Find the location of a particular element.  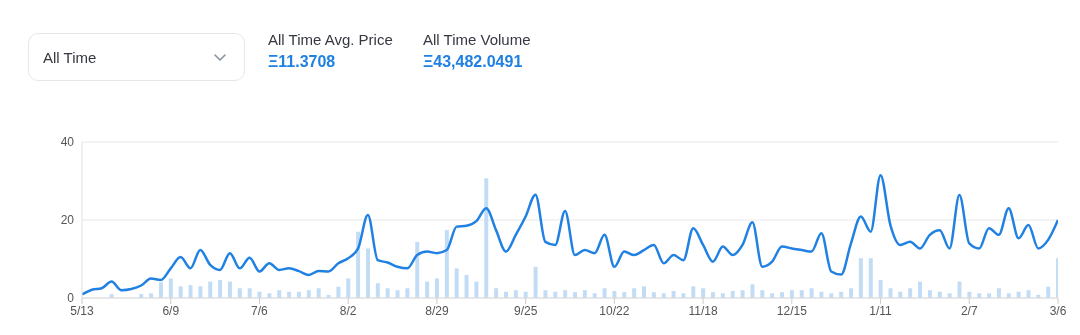

y-tick-label: 40 is located at coordinates (67, 142).